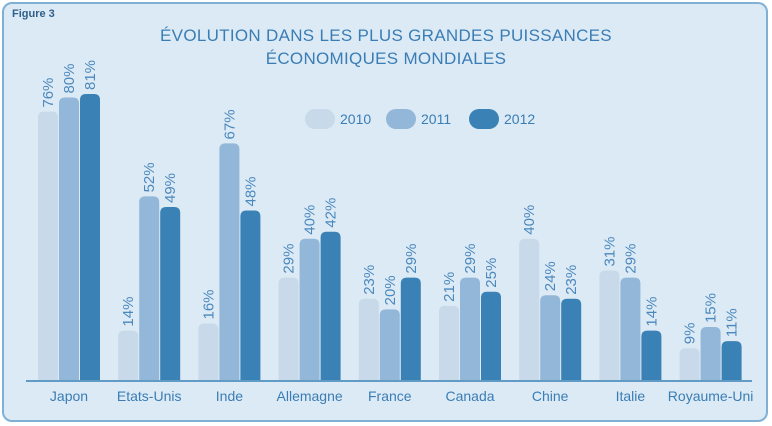 The image size is (772, 426). I want to click on legend-swatch-2011, so click(401, 119).